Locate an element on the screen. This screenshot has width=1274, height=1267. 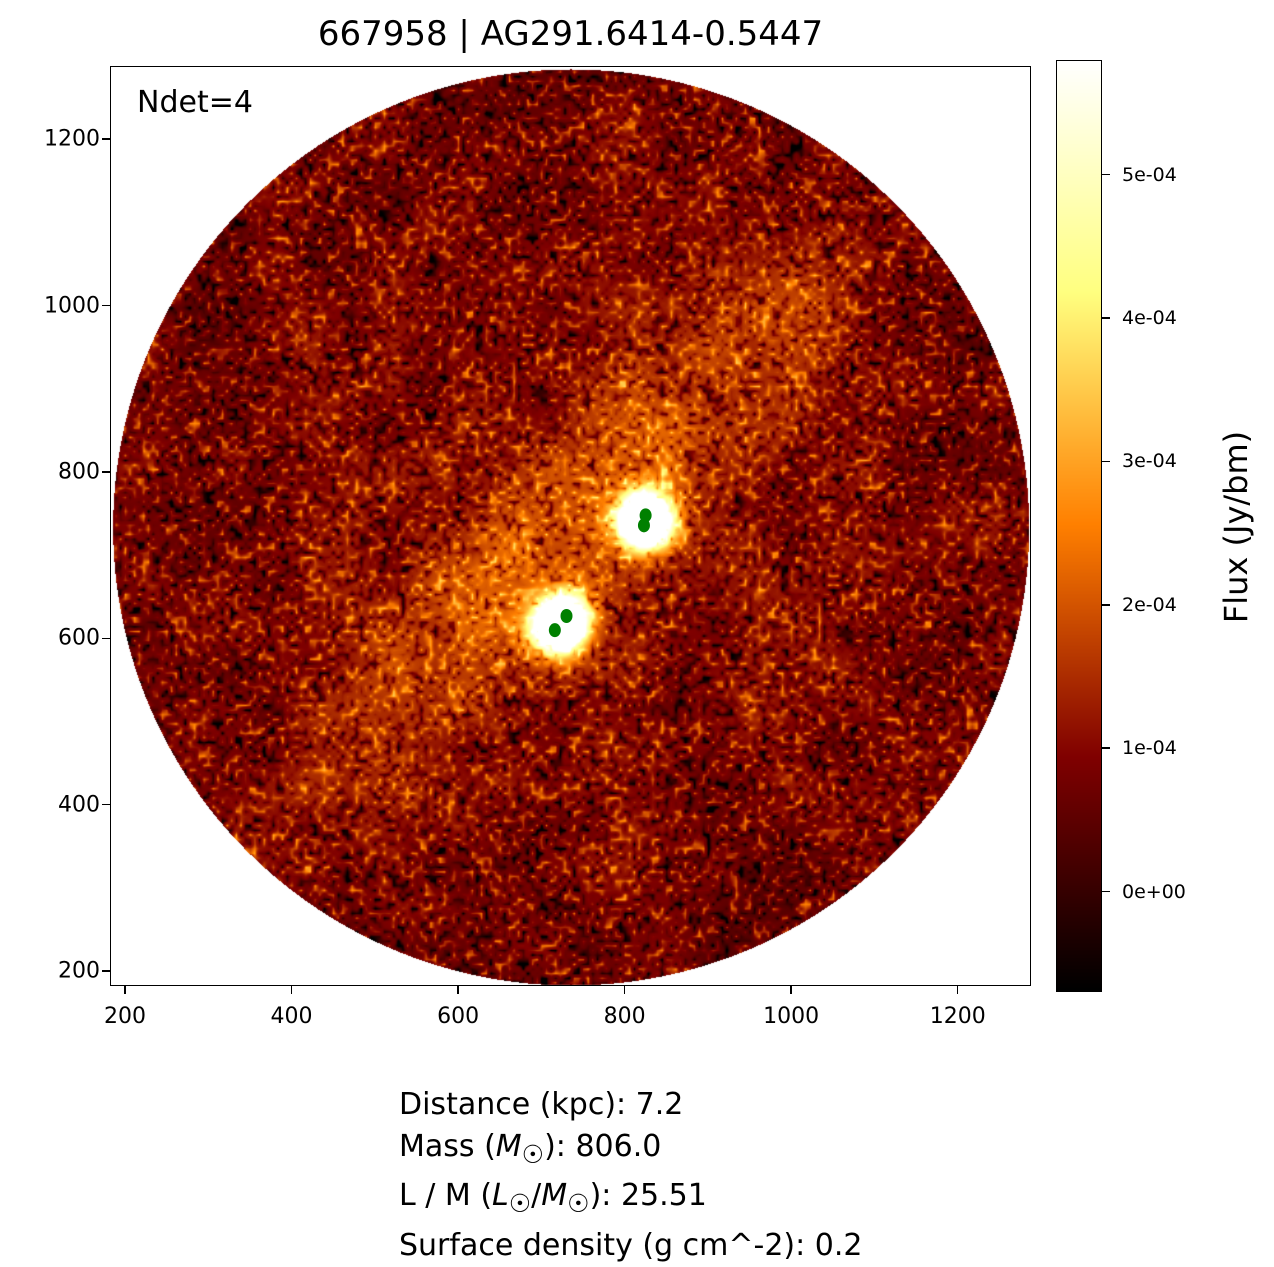
chart-title: 667958 | AG291.6414-0.5447 is located at coordinates (570, 34).